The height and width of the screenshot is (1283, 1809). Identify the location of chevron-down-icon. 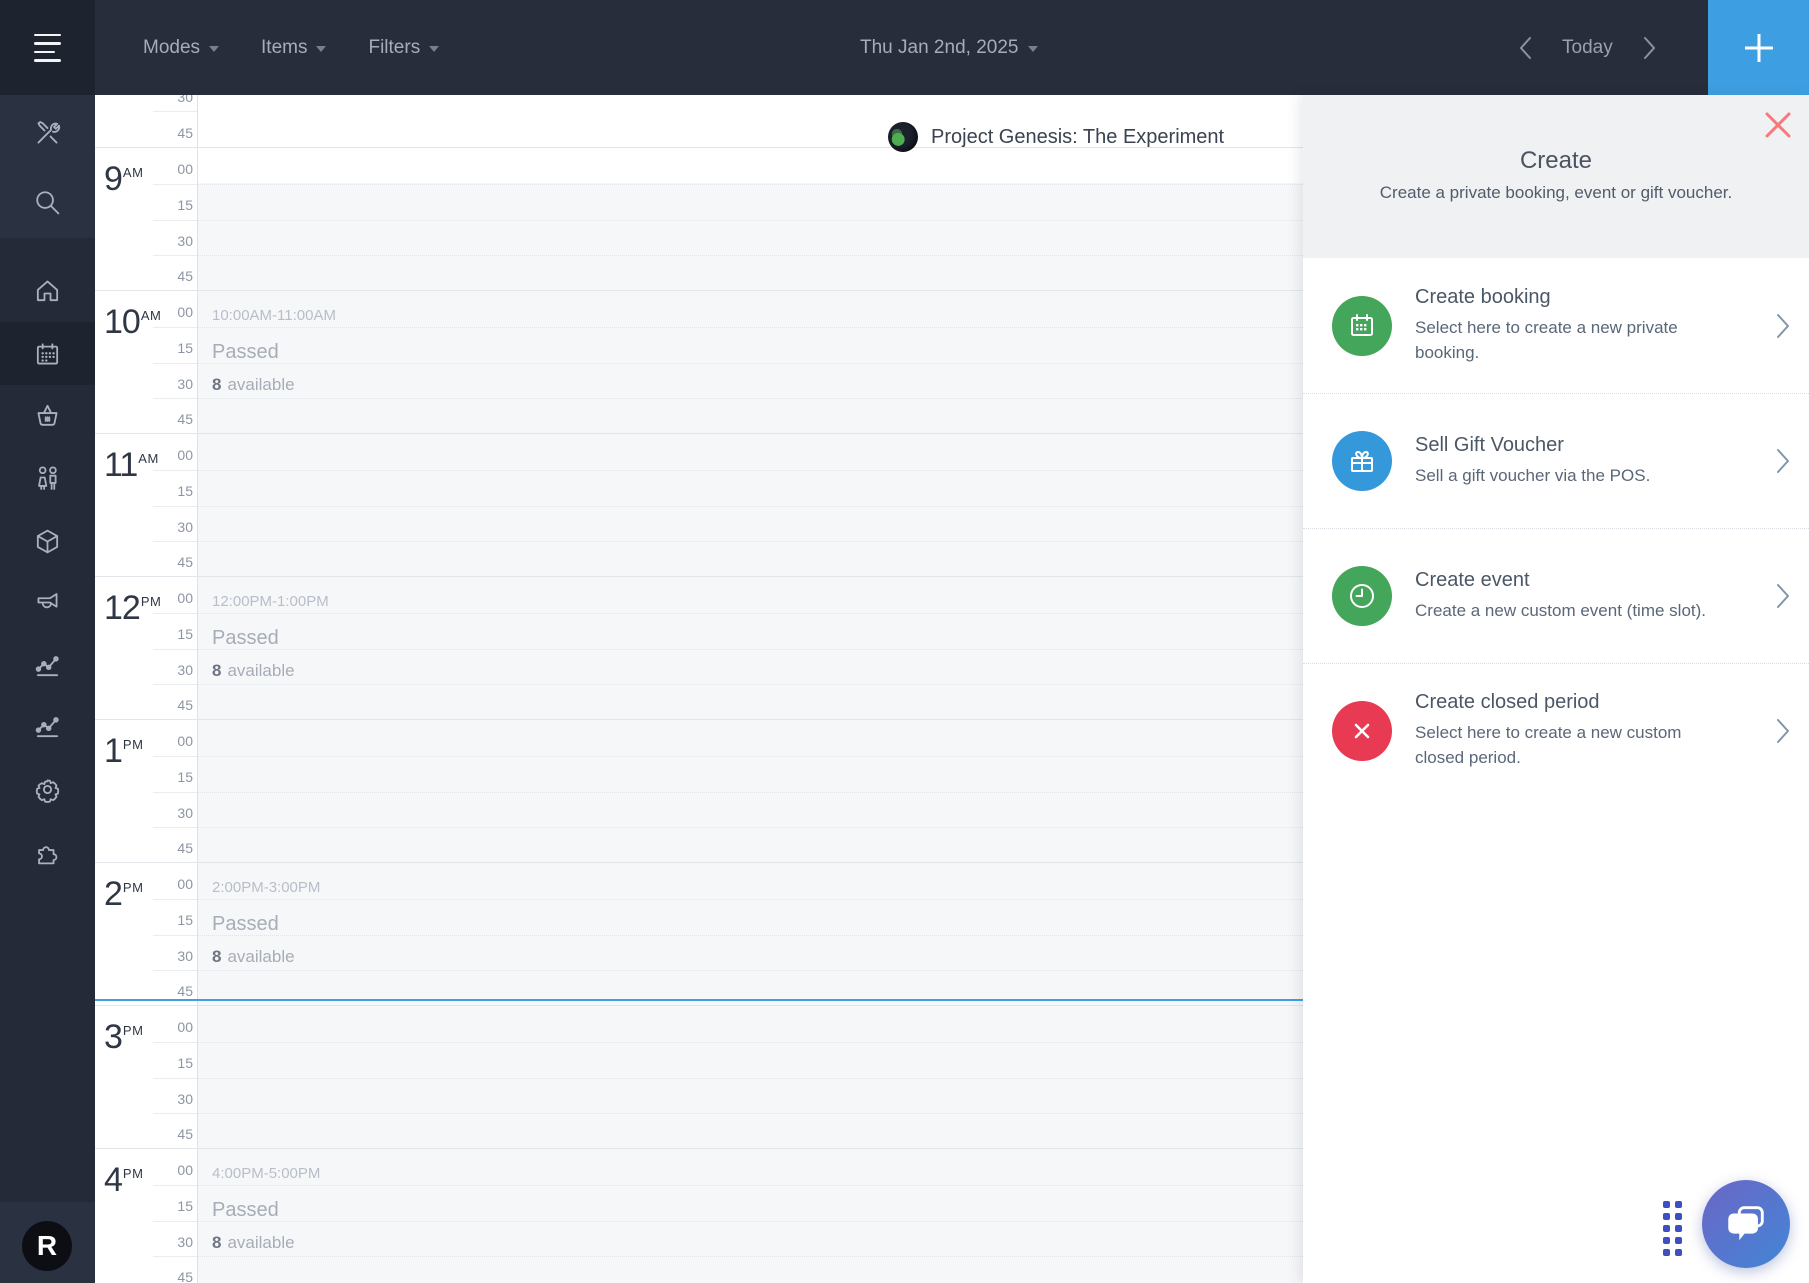
(434, 48).